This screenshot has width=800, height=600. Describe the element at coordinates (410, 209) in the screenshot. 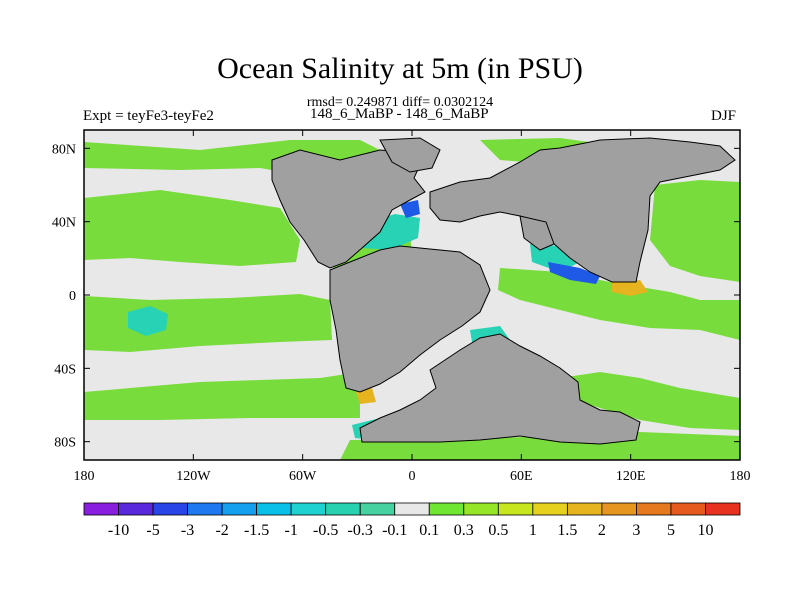

I see `mediterranean-strong-negative` at that location.